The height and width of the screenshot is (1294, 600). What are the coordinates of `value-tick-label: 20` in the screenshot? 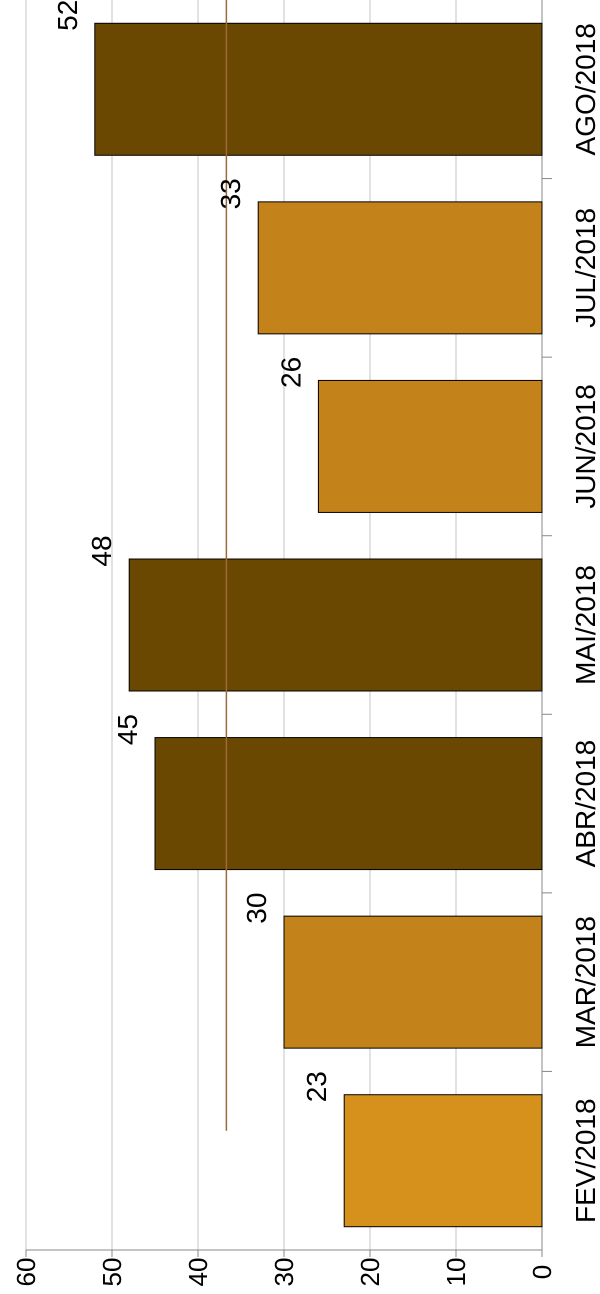 It's located at (370, 1272).